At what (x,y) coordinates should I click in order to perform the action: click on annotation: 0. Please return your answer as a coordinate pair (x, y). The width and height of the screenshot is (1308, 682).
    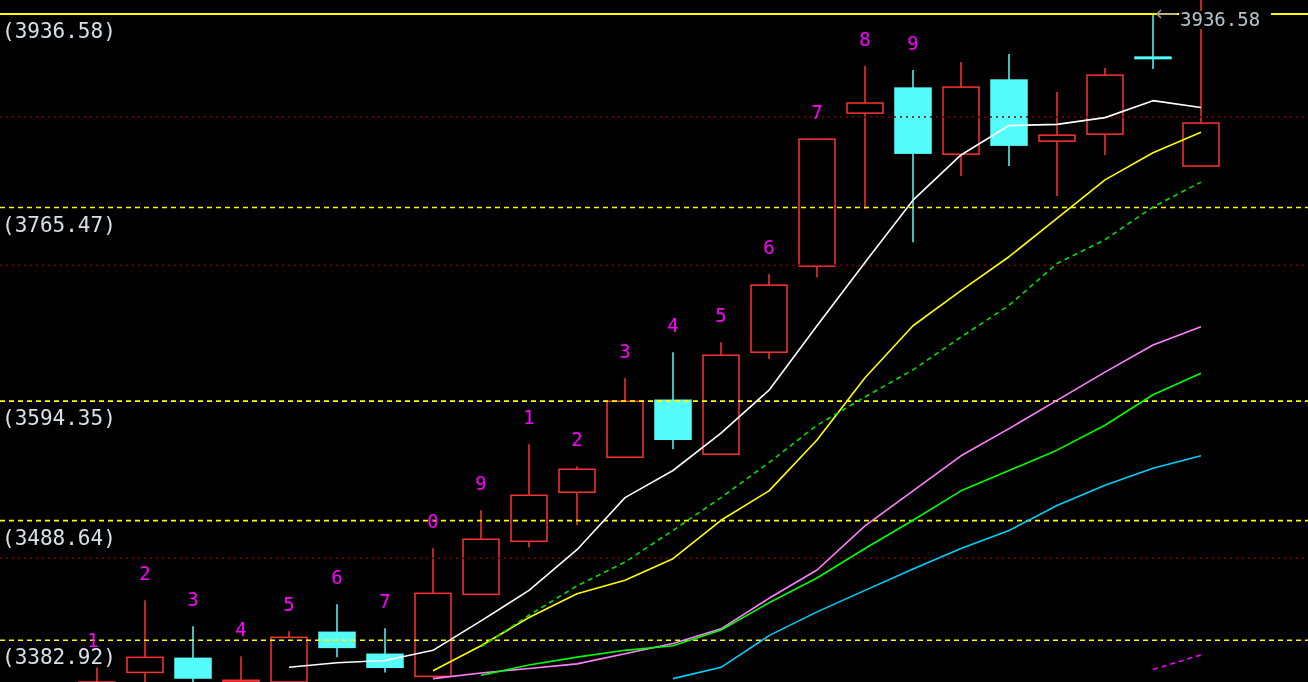
    Looking at the image, I should click on (433, 520).